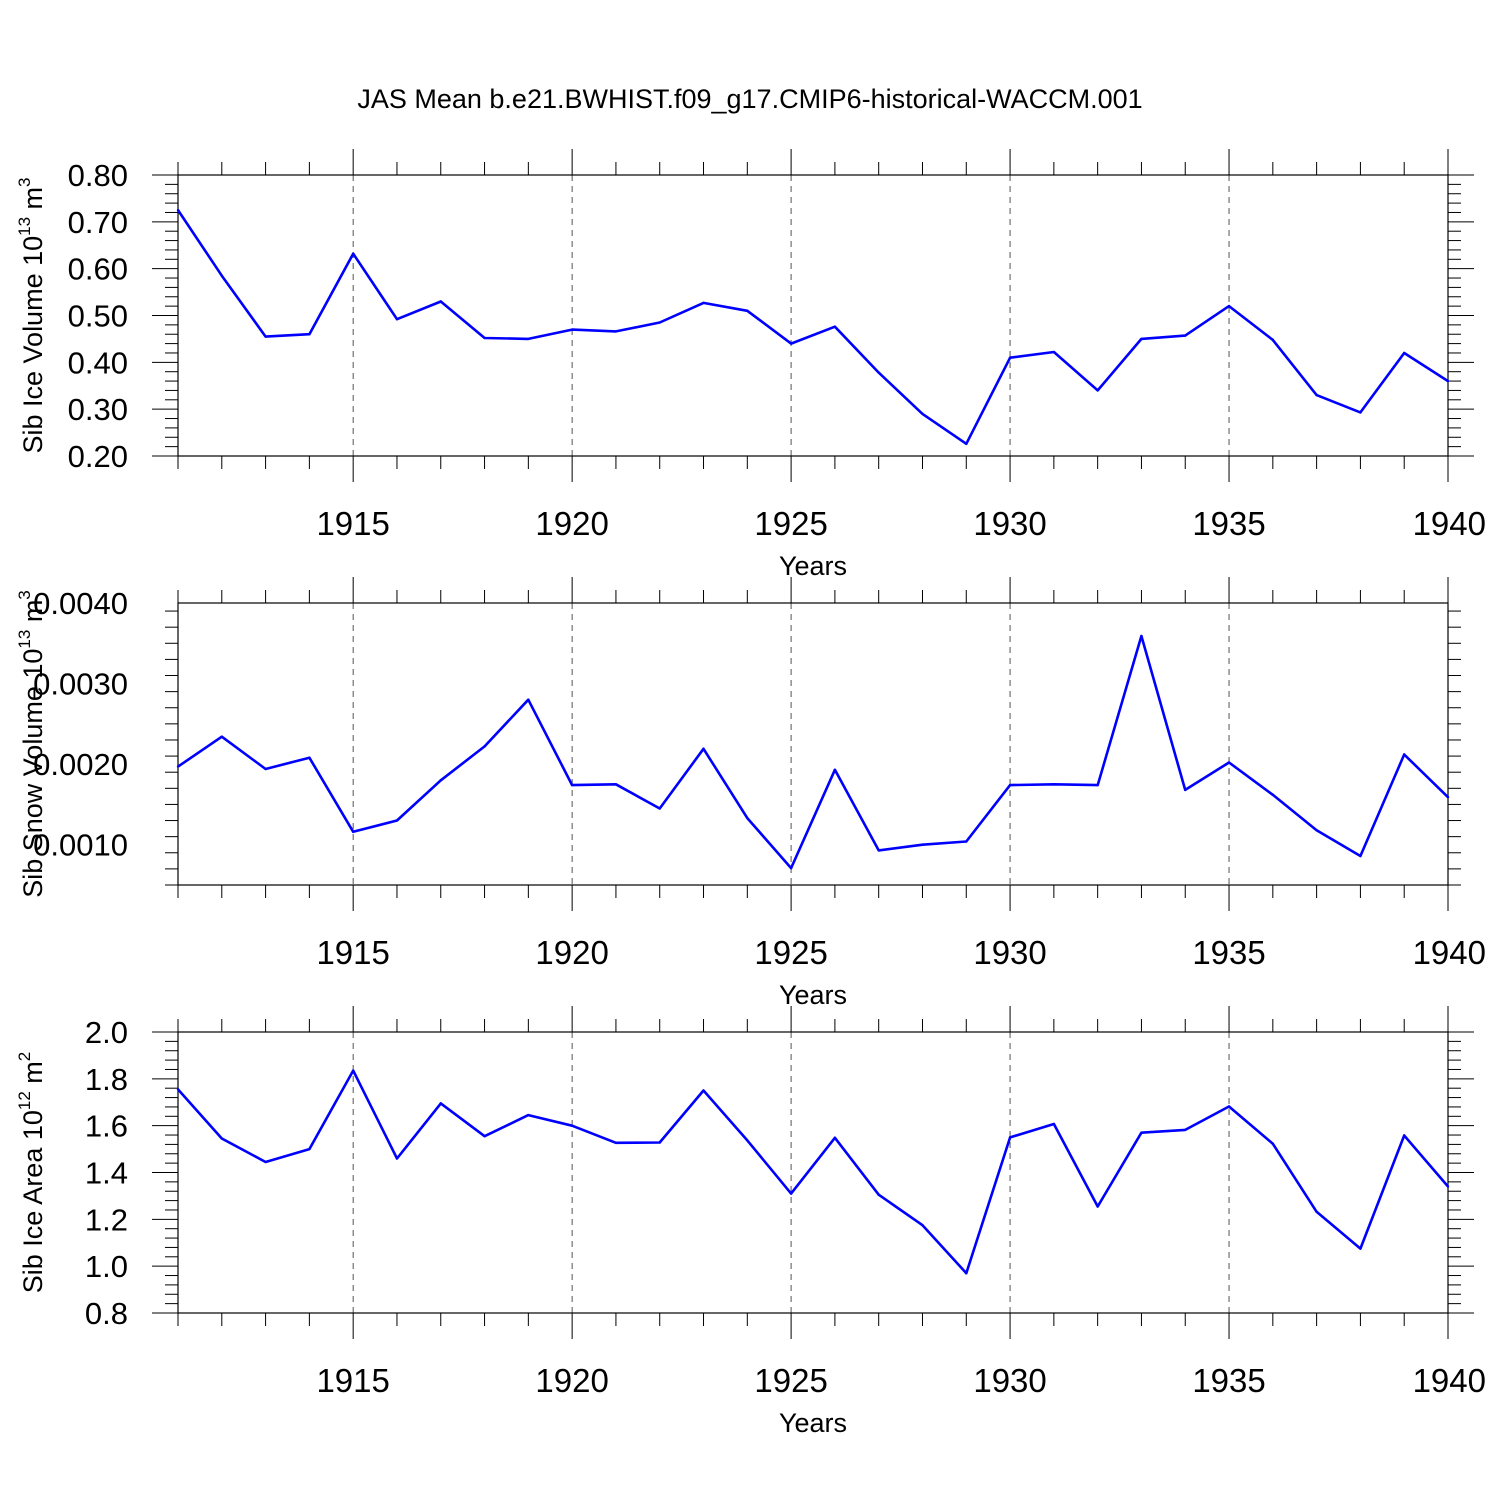 The height and width of the screenshot is (1500, 1500). Describe the element at coordinates (80, 845) in the screenshot. I see `y-tick-label: 0.0010` at that location.